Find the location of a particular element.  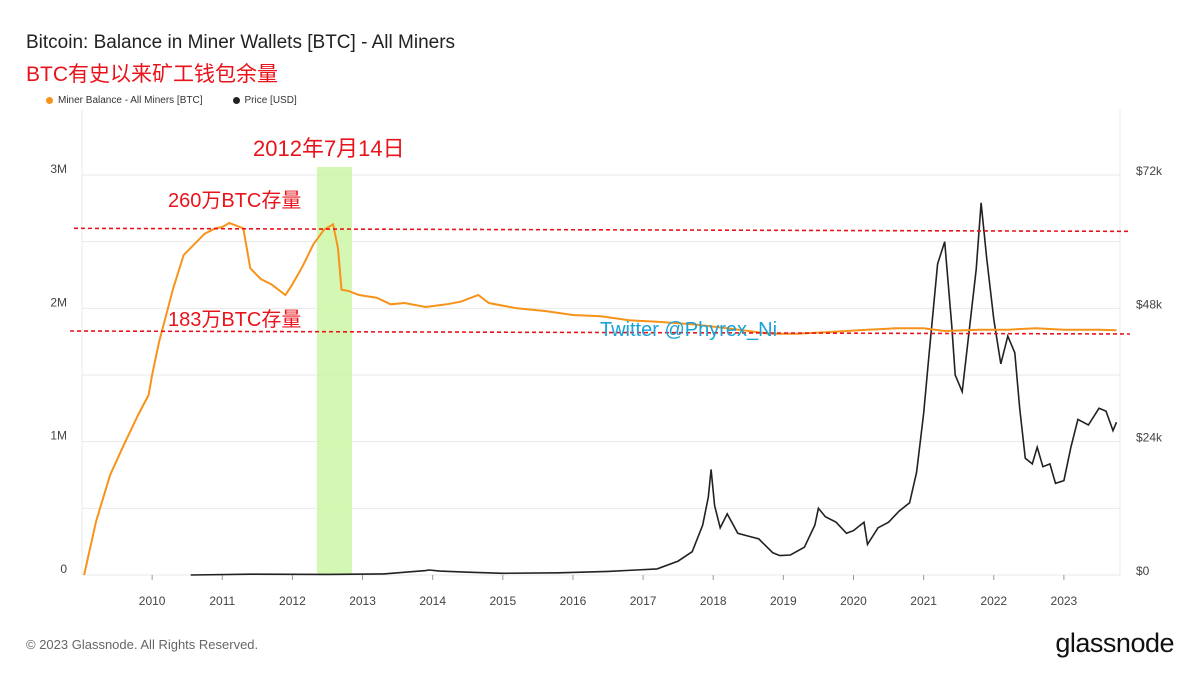

x-tick-label: 2011 is located at coordinates (222, 601).